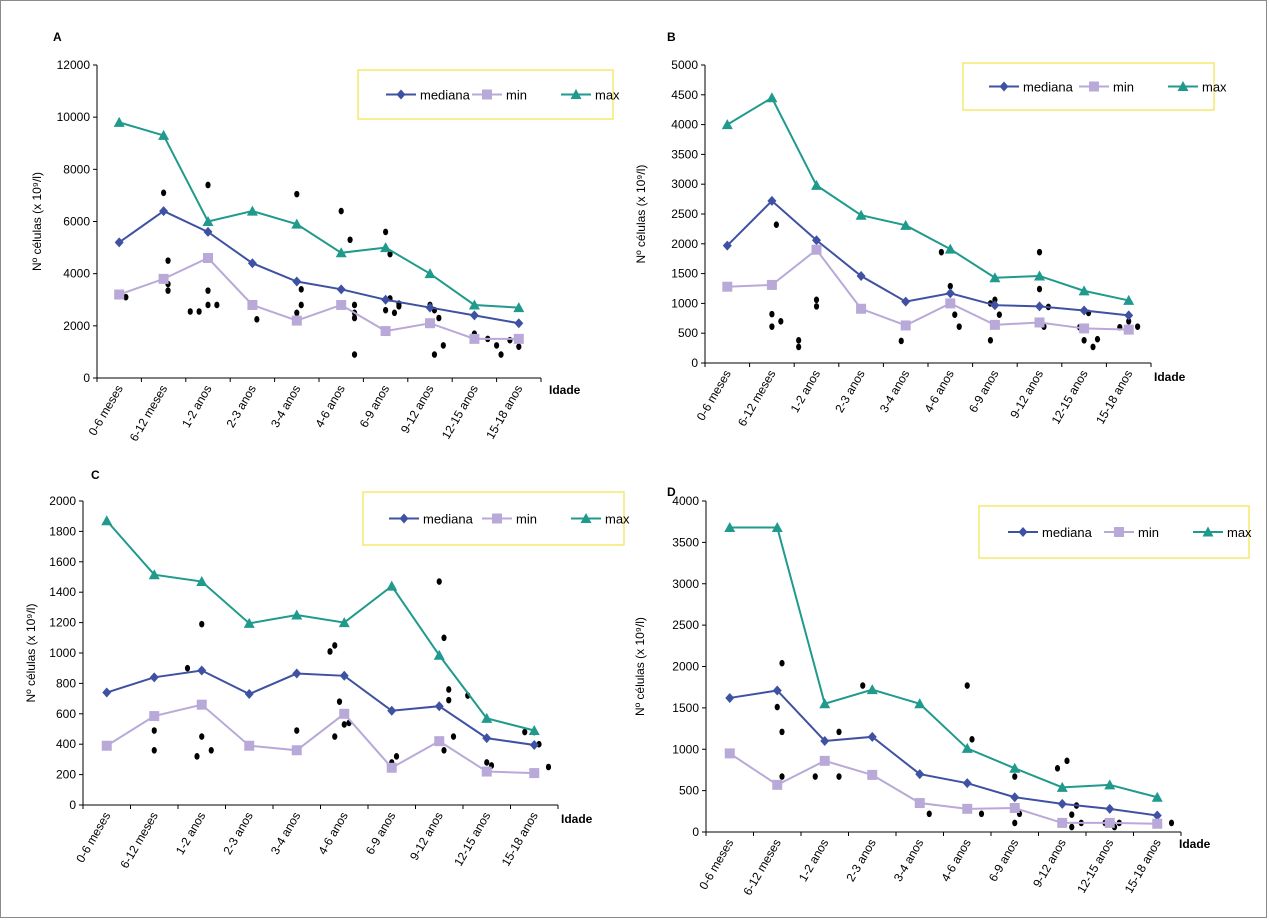  Describe the element at coordinates (1214, 87) in the screenshot. I see `legend-label-max: max` at that location.